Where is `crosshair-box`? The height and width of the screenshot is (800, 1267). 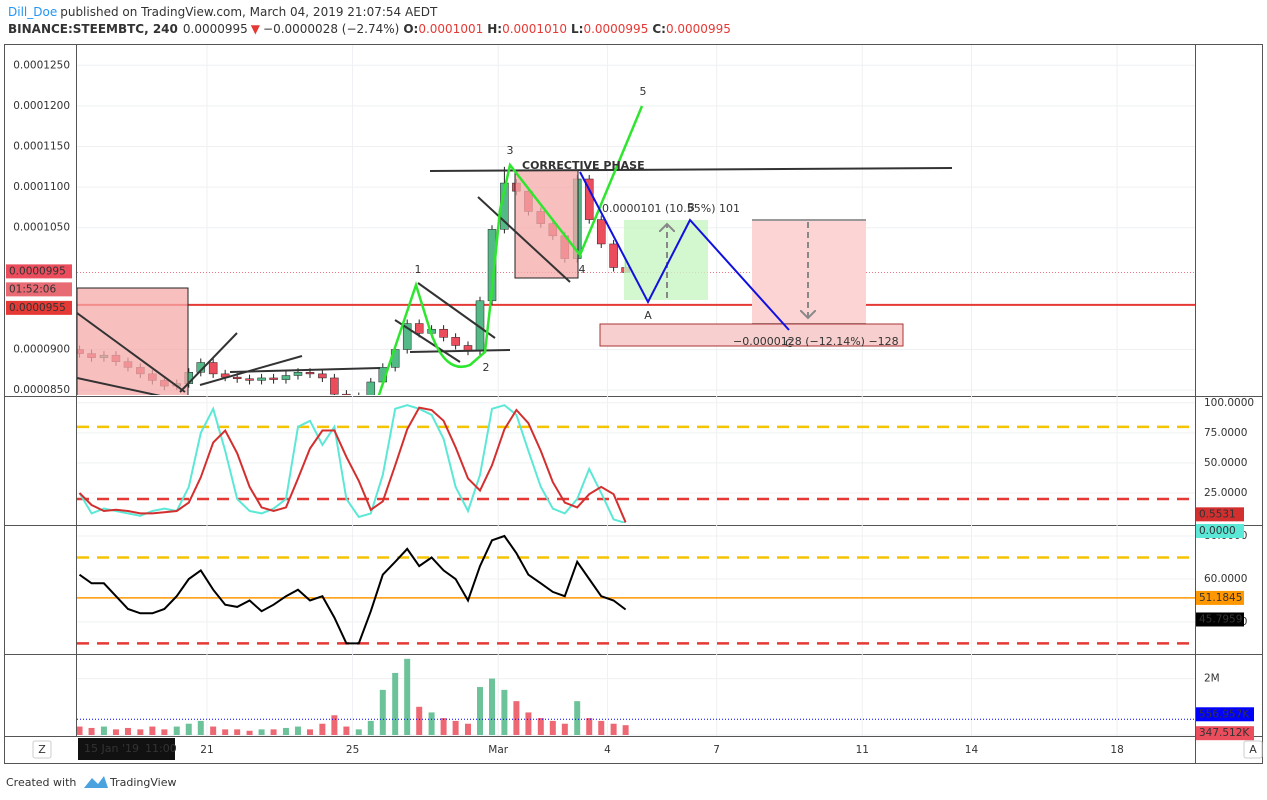 crosshair-box is located at coordinates (126, 749).